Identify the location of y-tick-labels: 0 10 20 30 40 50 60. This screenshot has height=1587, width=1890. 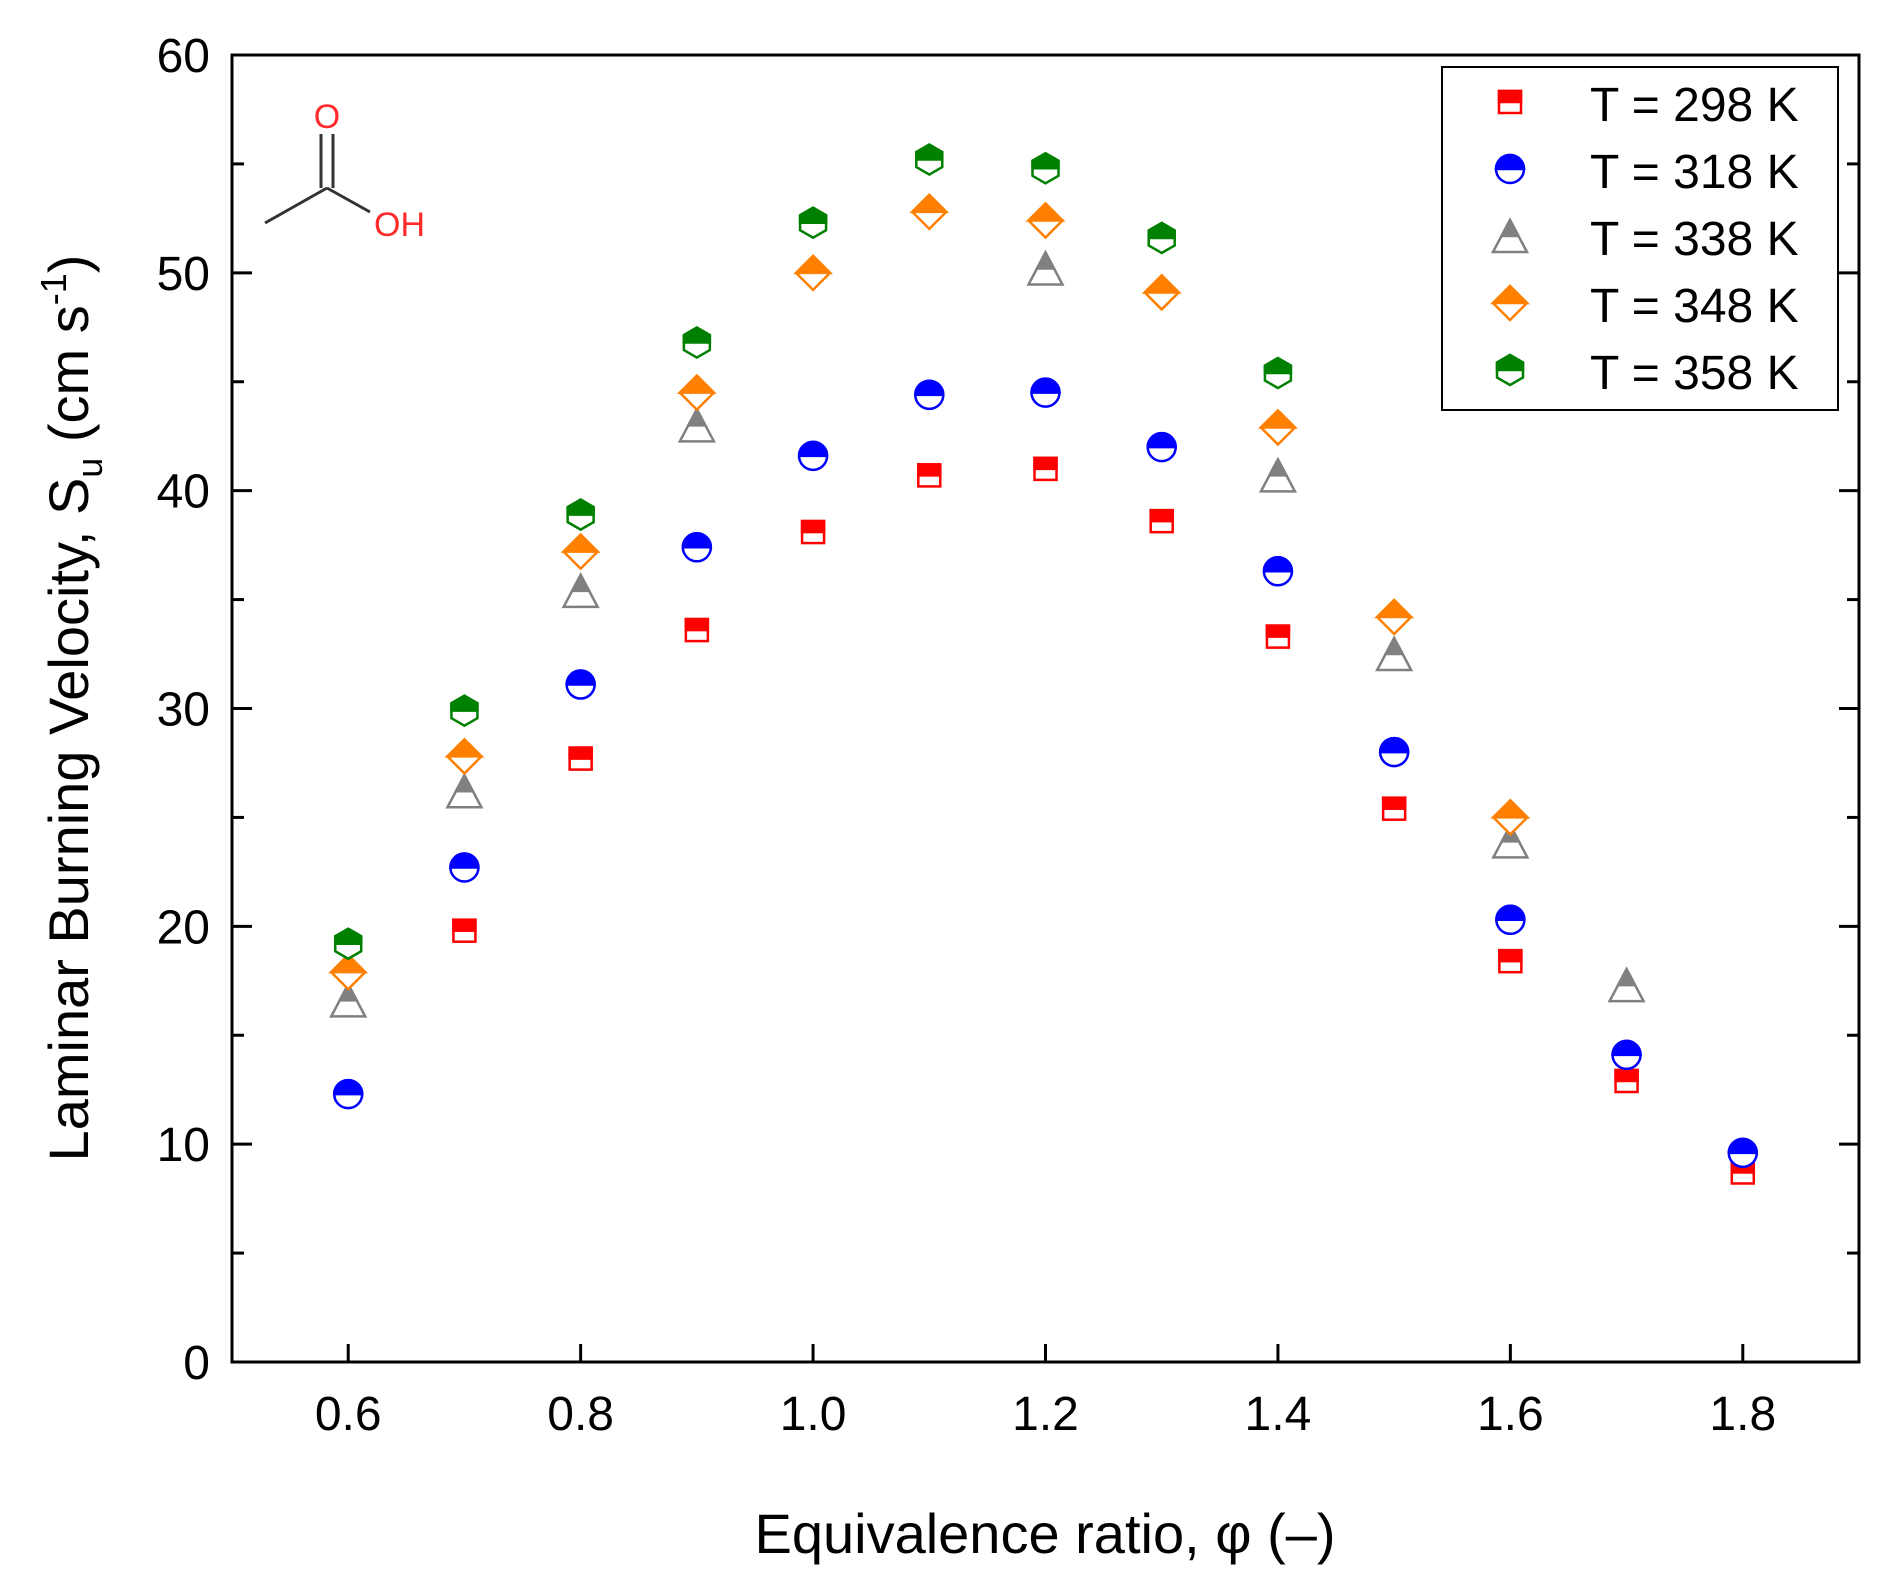
(183, 710).